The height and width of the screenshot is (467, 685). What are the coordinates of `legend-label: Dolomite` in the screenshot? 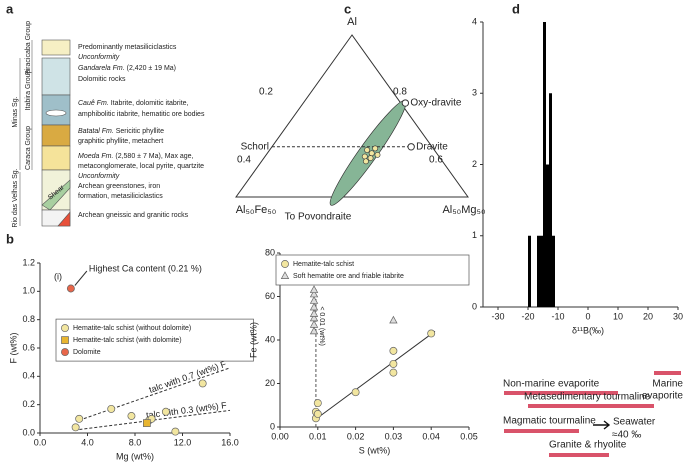 It's located at (87, 352).